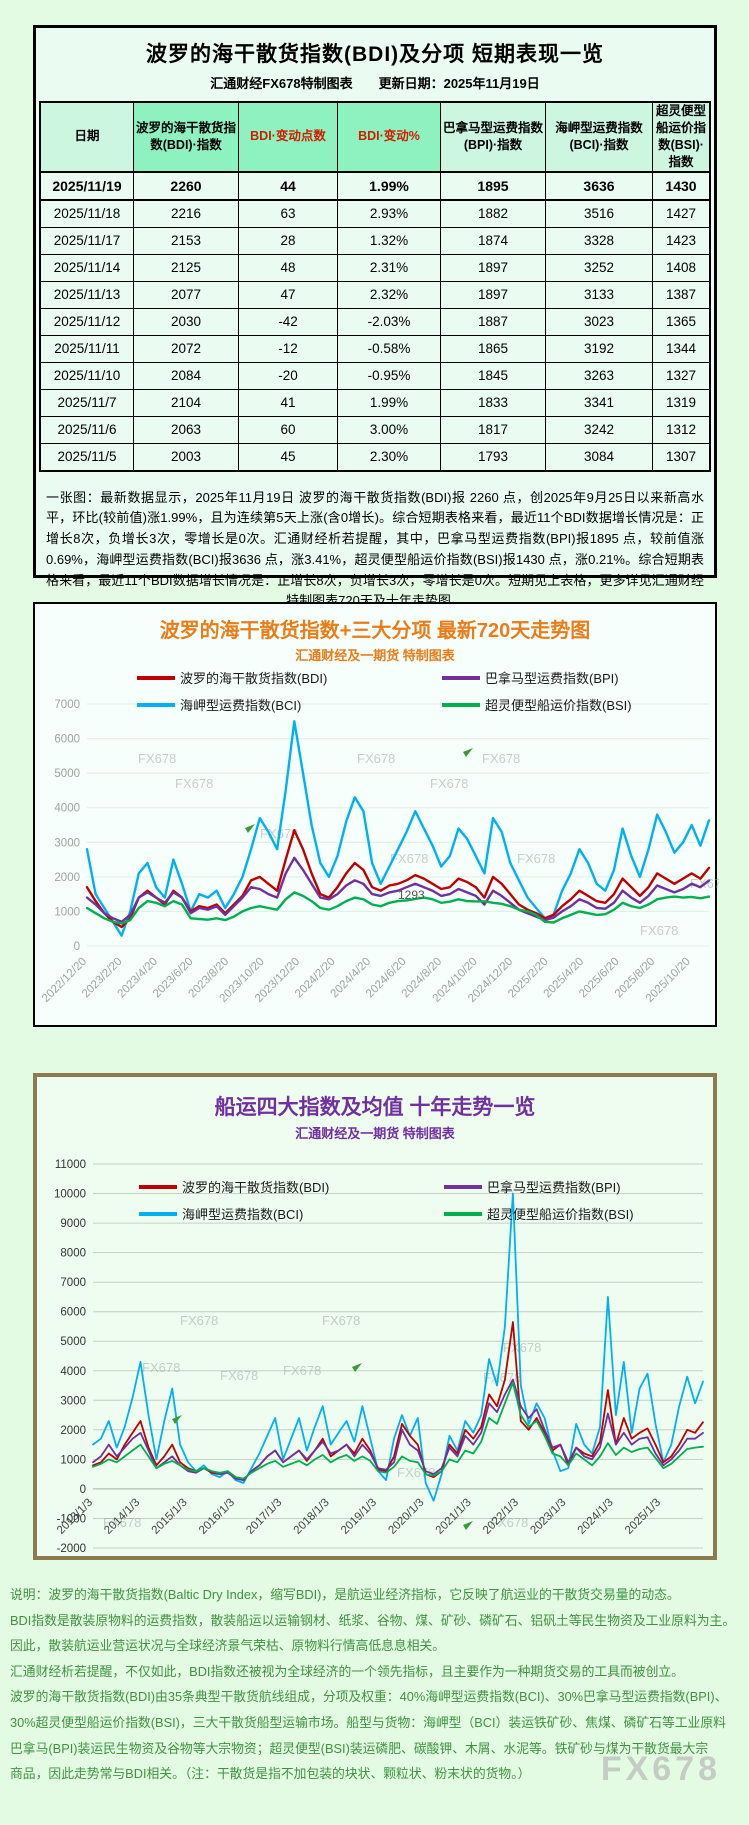 This screenshot has width=749, height=1825. Describe the element at coordinates (375, 294) in the screenshot. I see `table-row: 2025/11/13 2077 47 2.32% 1897 3133 1387` at that location.